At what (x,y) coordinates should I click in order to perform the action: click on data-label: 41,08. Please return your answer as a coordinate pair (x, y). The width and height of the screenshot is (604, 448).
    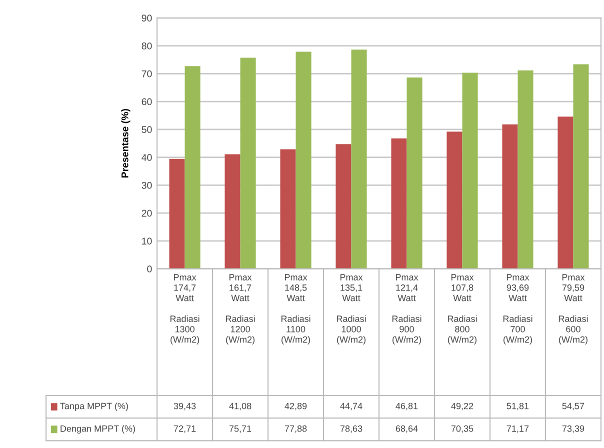
    Looking at the image, I should click on (240, 406).